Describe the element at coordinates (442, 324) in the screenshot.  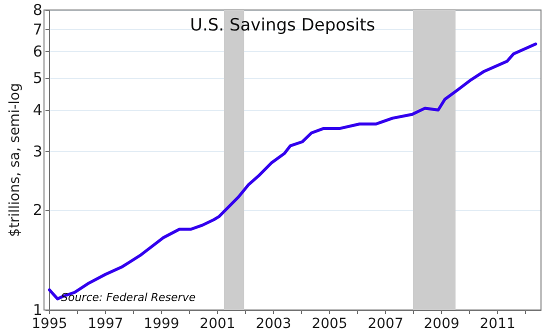
I see `x-tick-label: 2009` at that location.